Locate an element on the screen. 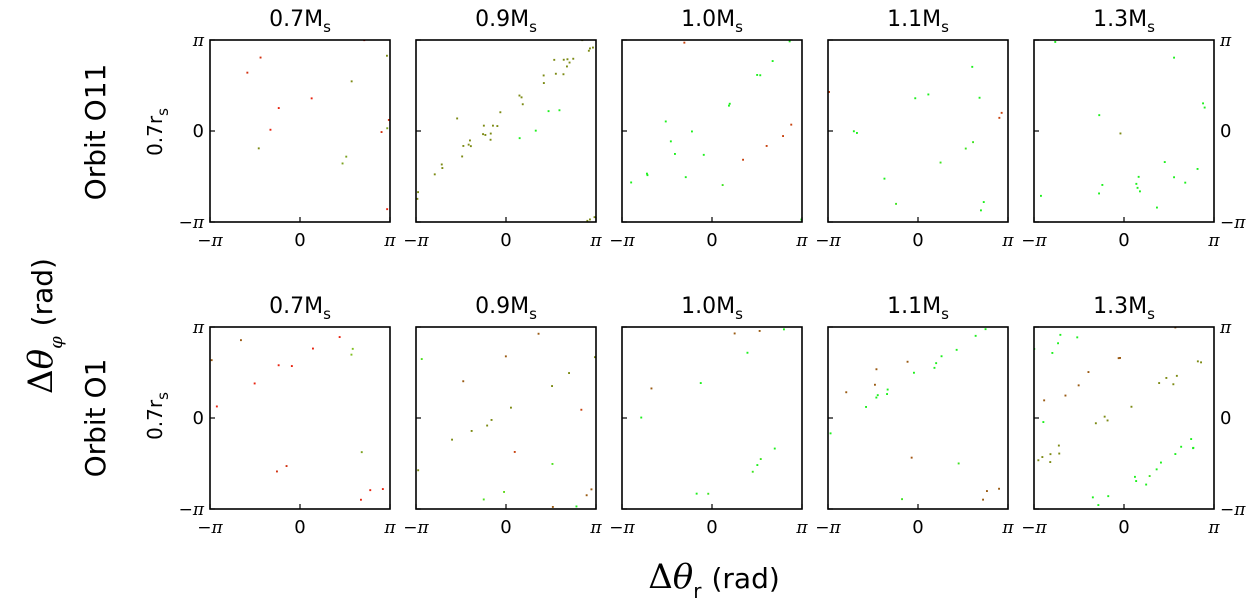  y-tick-label: −π is located at coordinates (192, 510).